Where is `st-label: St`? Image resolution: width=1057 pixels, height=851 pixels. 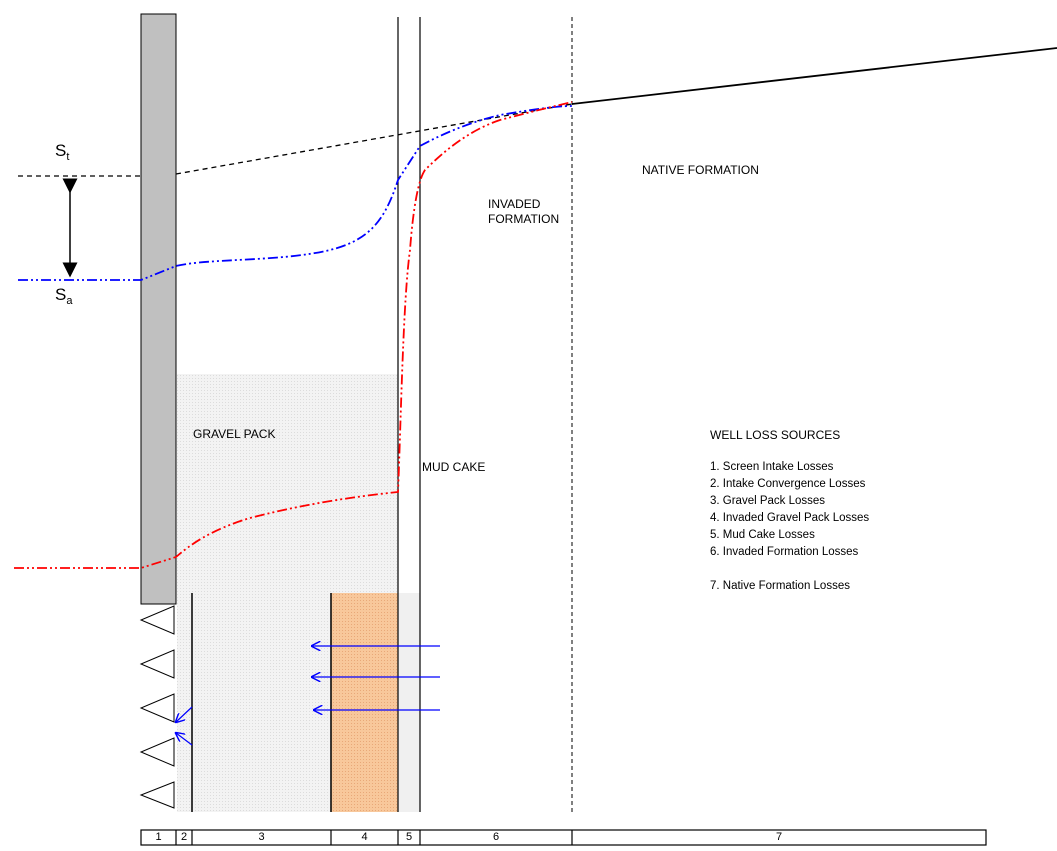
st-label: St is located at coordinates (62, 152).